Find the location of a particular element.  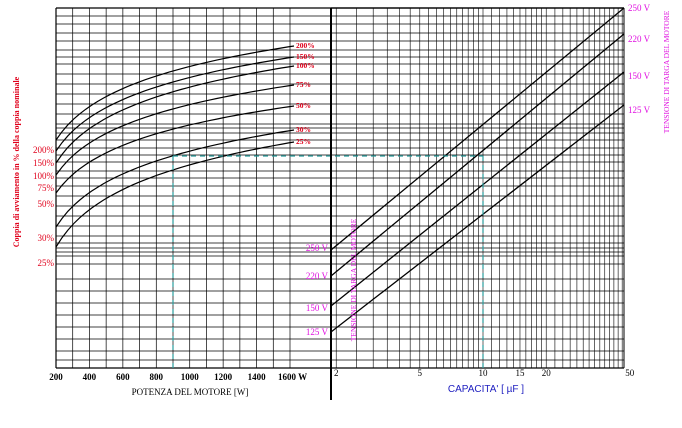

x-tick-label-left: 600 is located at coordinates (123, 377).